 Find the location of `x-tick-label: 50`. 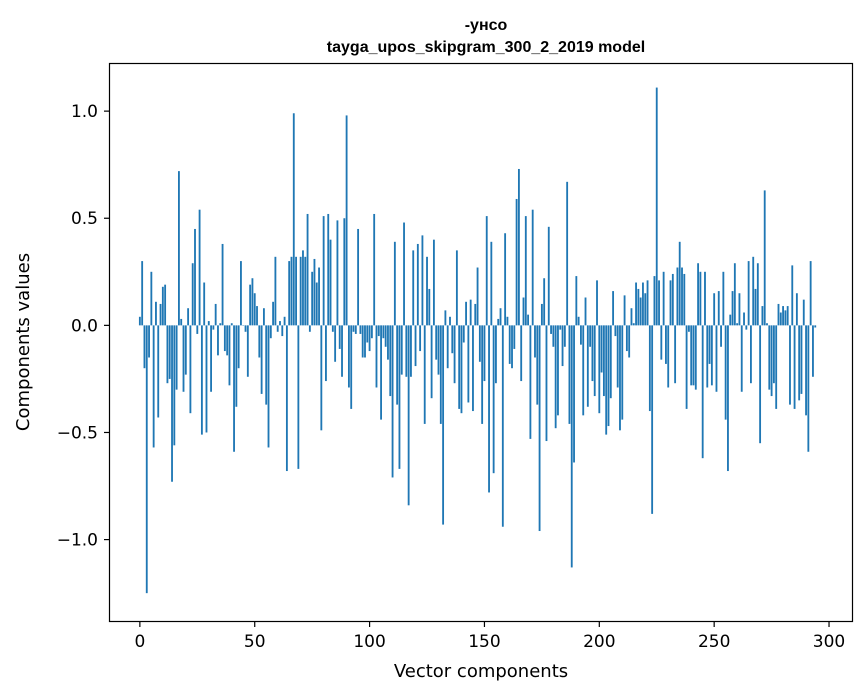

x-tick-label: 50 is located at coordinates (255, 642).